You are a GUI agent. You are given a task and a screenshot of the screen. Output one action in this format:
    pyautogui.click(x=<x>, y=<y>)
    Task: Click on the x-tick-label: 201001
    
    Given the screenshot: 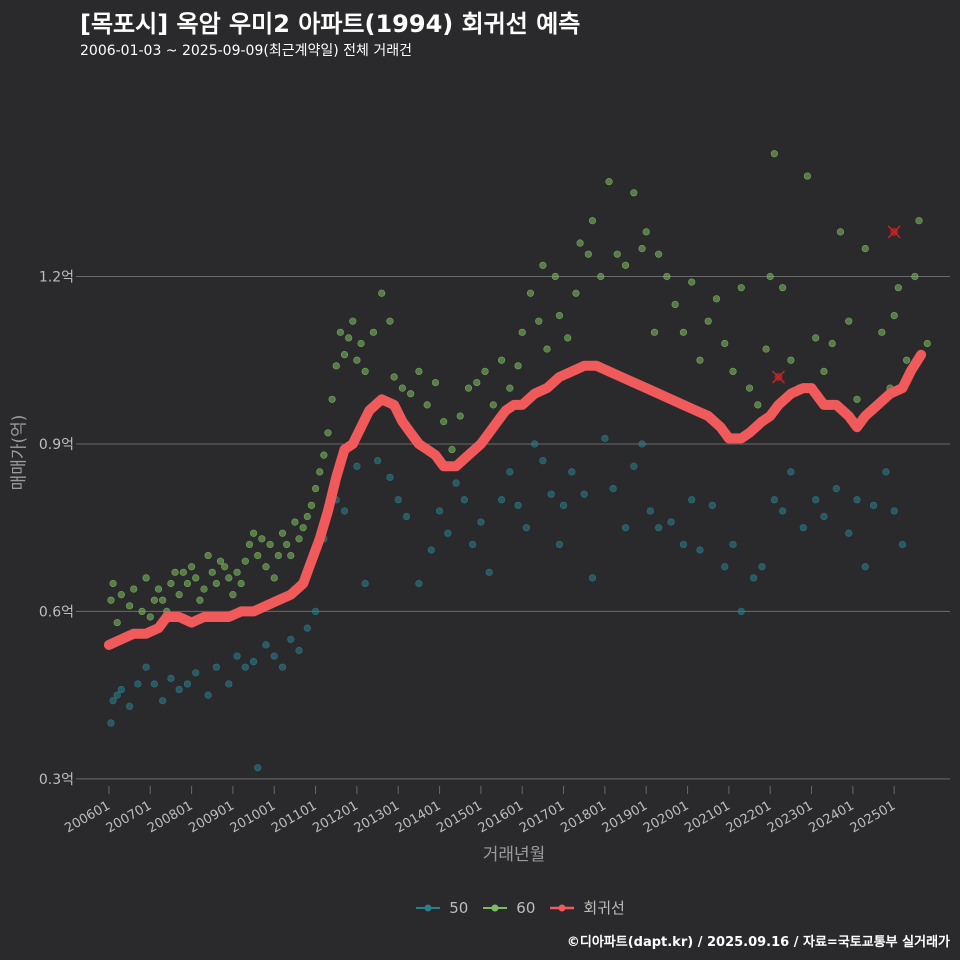 What is the action you would take?
    pyautogui.click(x=253, y=817)
    